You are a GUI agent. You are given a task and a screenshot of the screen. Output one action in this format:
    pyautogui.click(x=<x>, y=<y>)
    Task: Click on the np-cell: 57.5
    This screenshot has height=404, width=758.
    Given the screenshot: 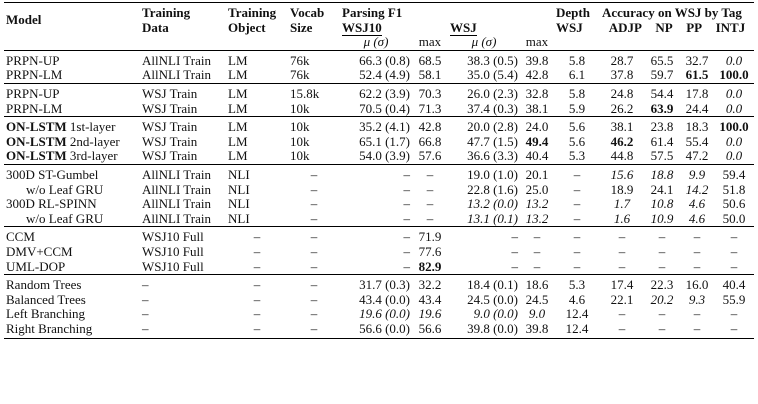 What is the action you would take?
    pyautogui.click(x=662, y=156)
    